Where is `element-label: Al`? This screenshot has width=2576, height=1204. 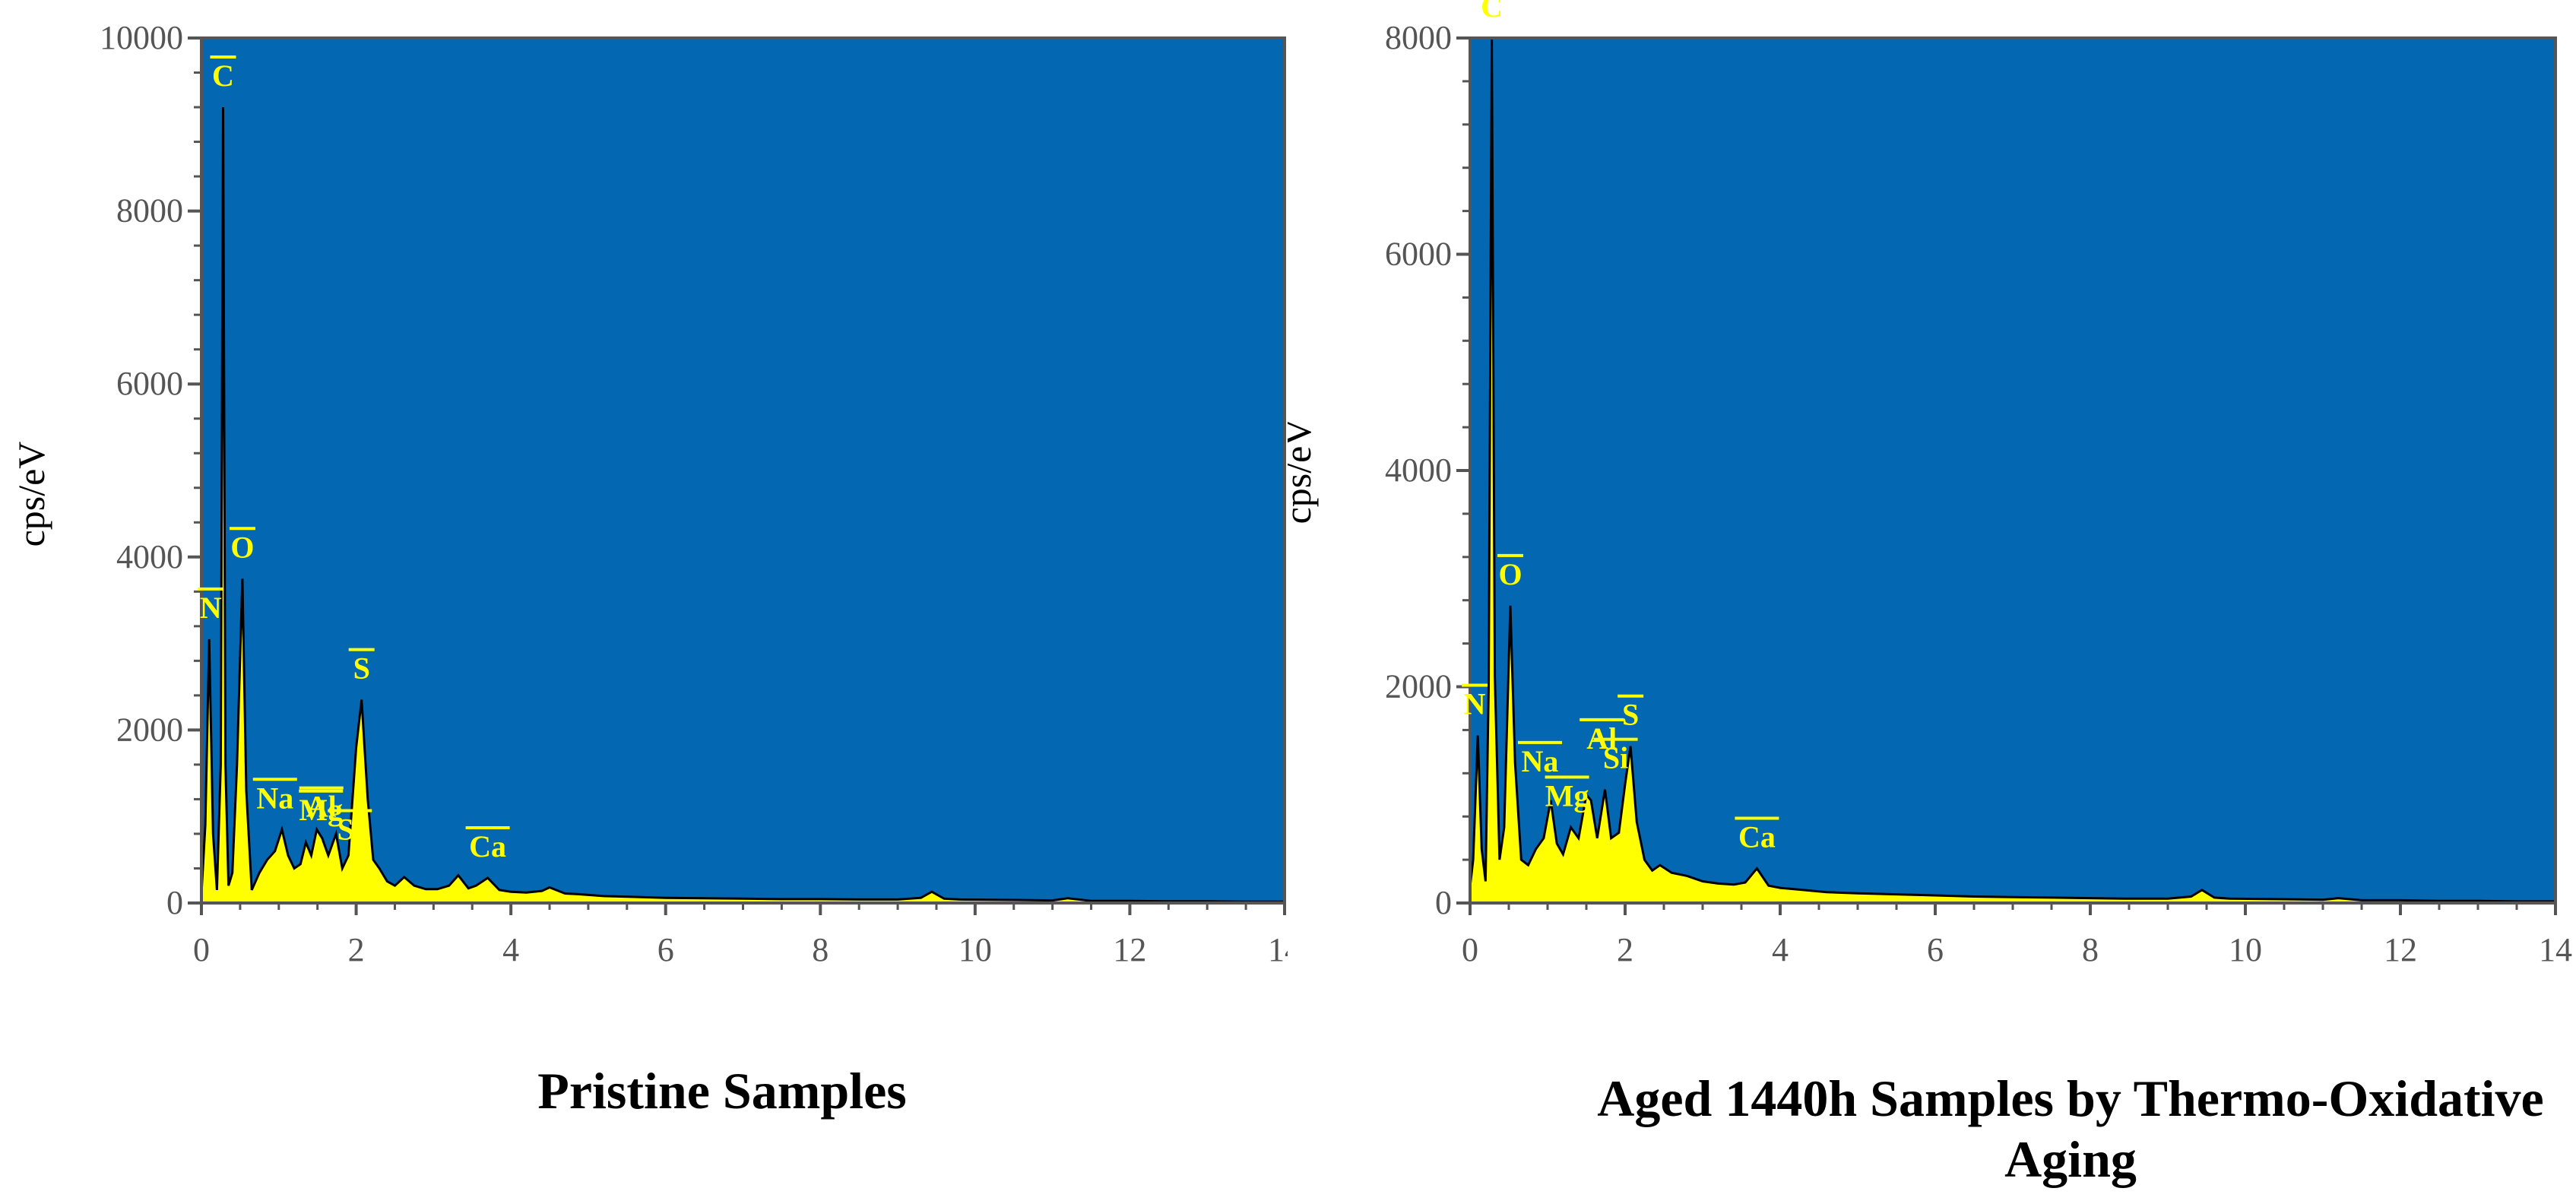
element-label: Al is located at coordinates (321, 807).